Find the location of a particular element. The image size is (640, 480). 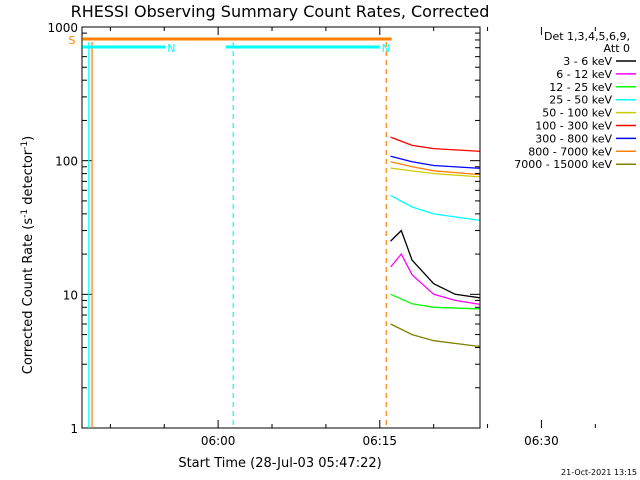

y-tick-label-0: 1 is located at coordinates (74, 429).